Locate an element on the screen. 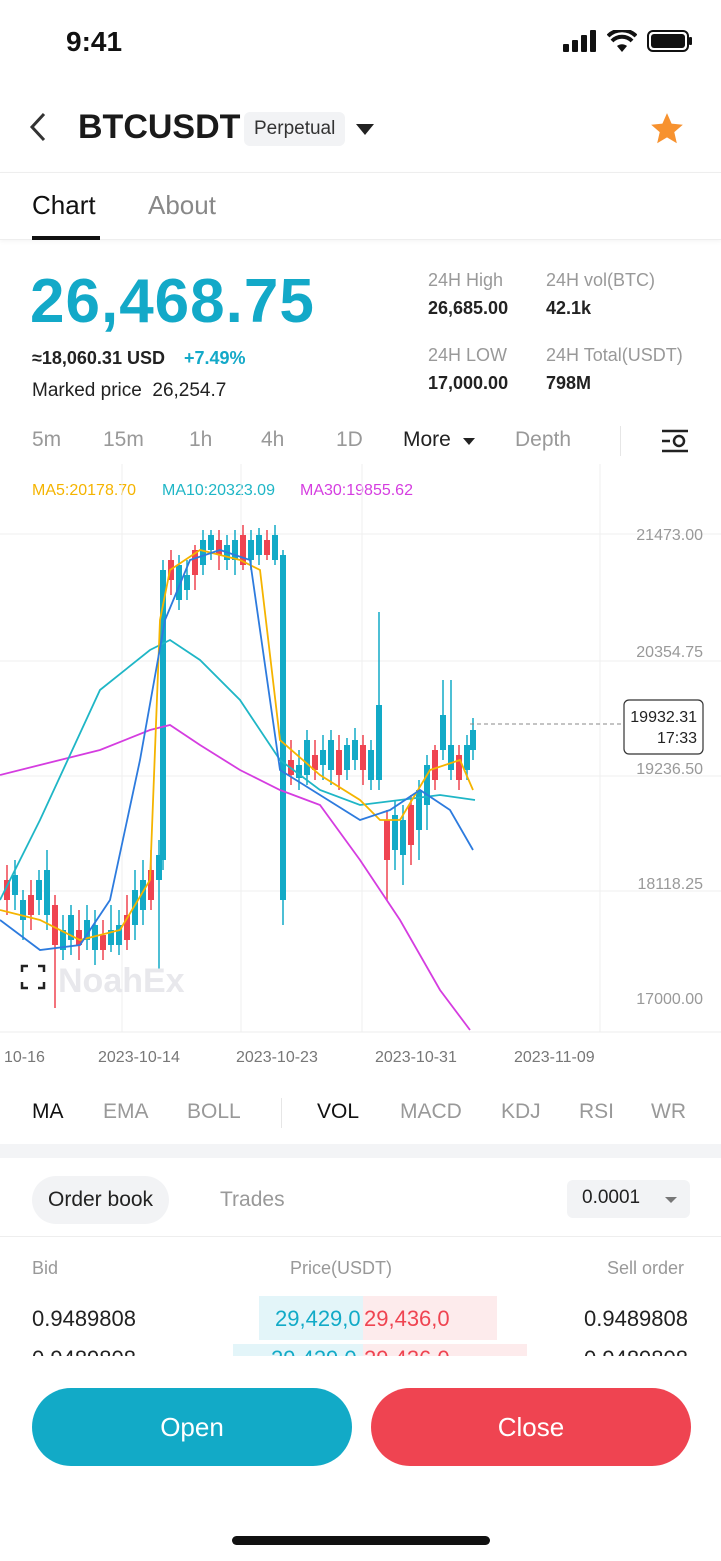 The width and height of the screenshot is (721, 1561). indicator-macd: MACD is located at coordinates (431, 1111).